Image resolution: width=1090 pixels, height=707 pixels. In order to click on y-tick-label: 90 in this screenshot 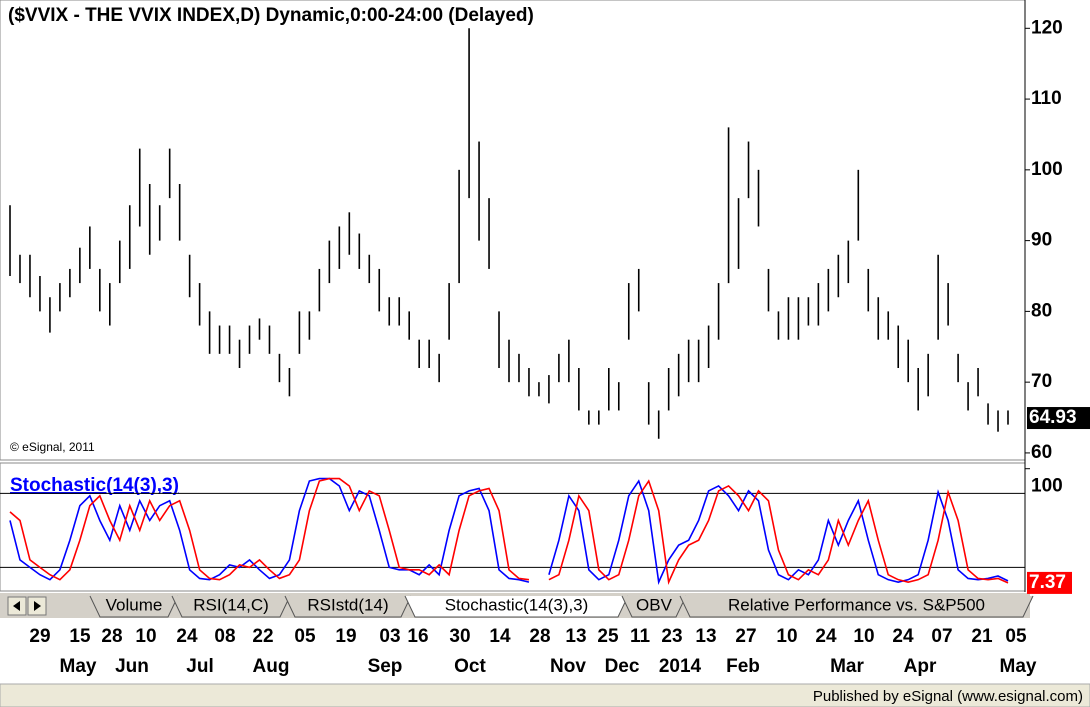, I will do `click(1041, 240)`.